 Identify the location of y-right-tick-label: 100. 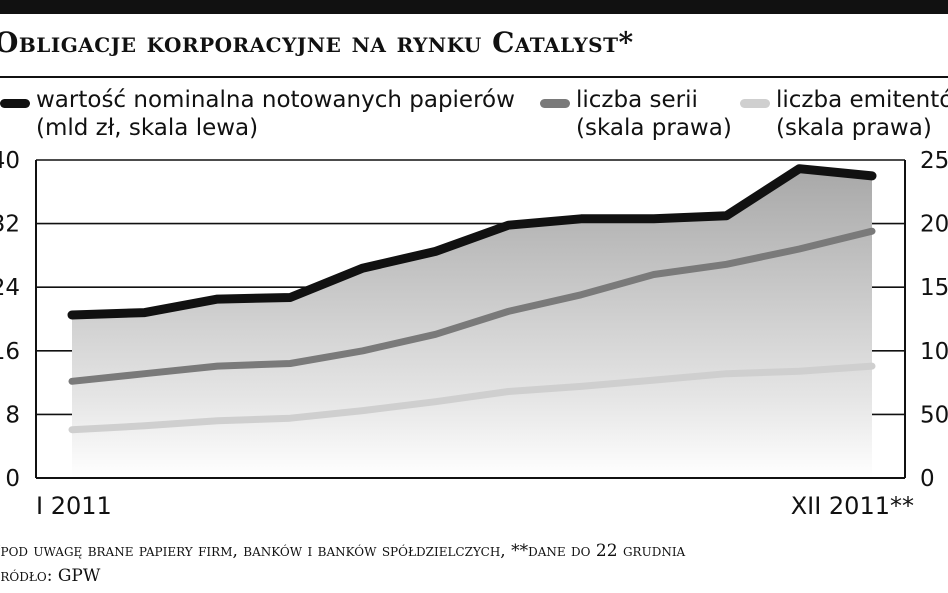
(934, 352).